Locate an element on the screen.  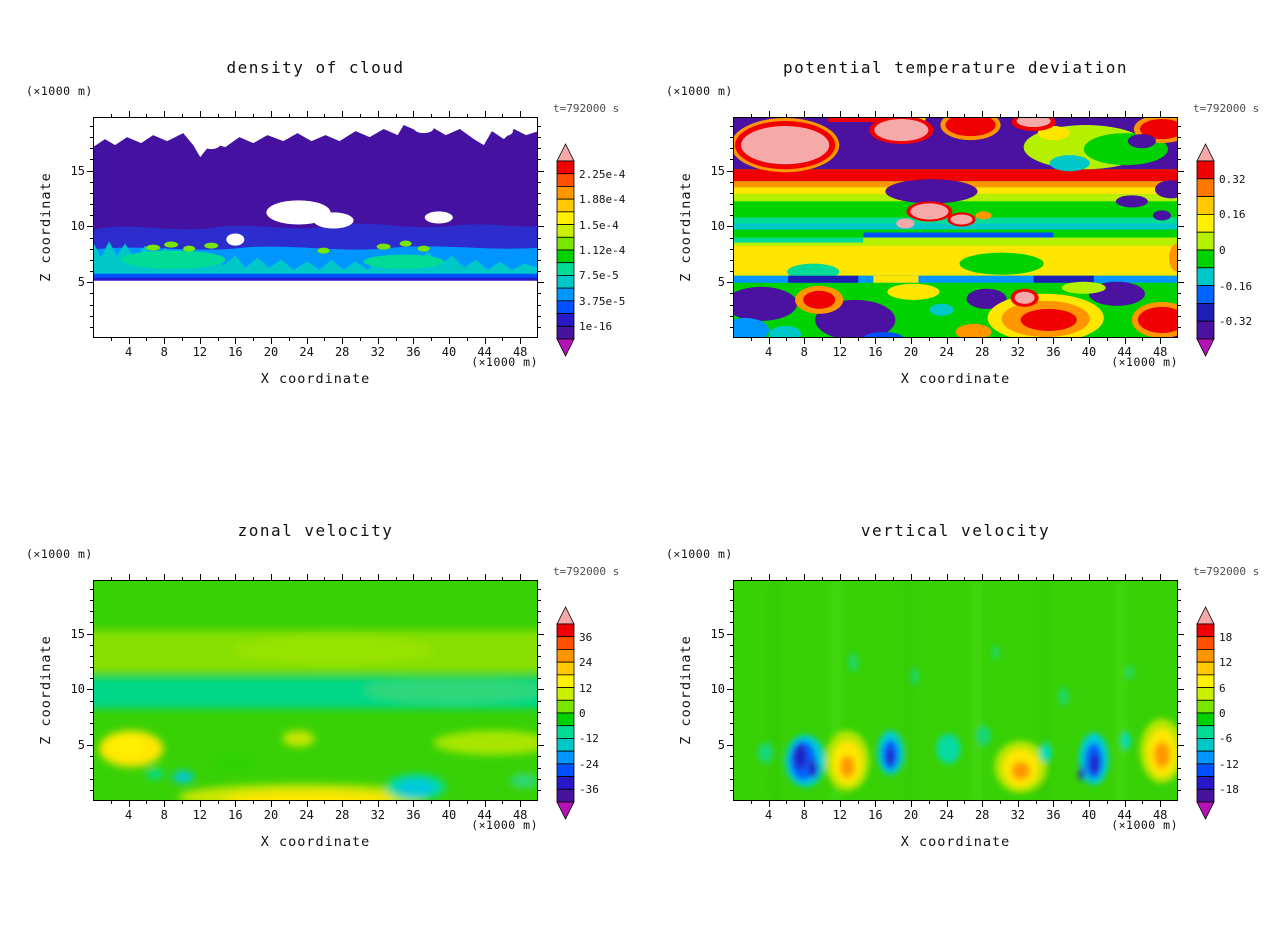
colorbar-label: 0.32 is located at coordinates (1232, 179).